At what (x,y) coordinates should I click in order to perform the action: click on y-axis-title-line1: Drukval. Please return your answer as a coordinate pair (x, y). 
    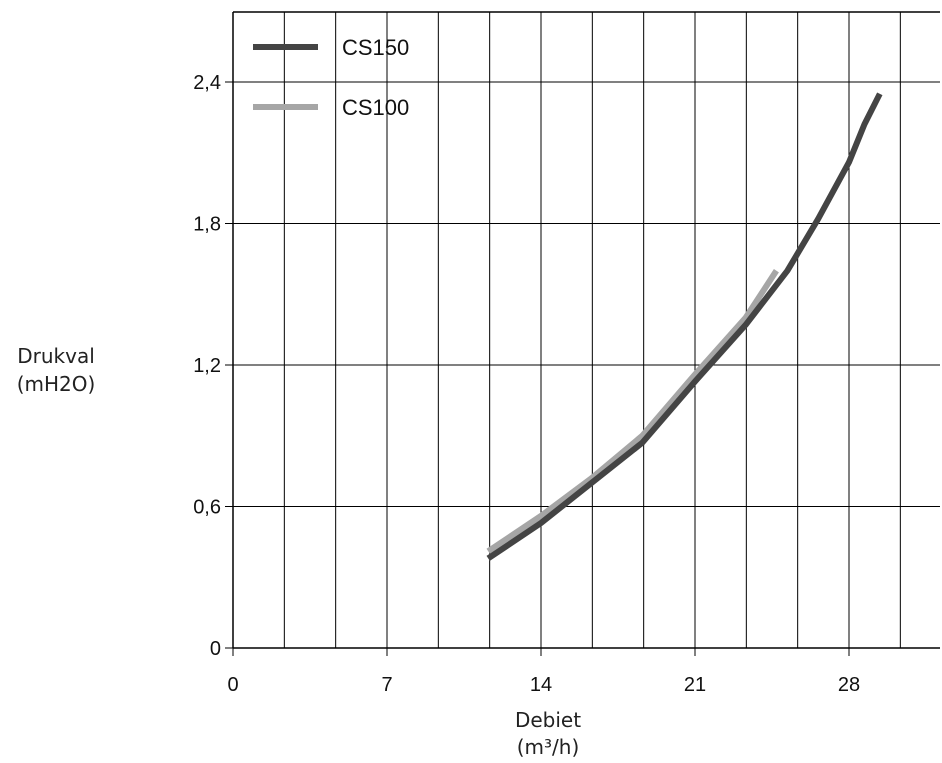
    Looking at the image, I should click on (56, 356).